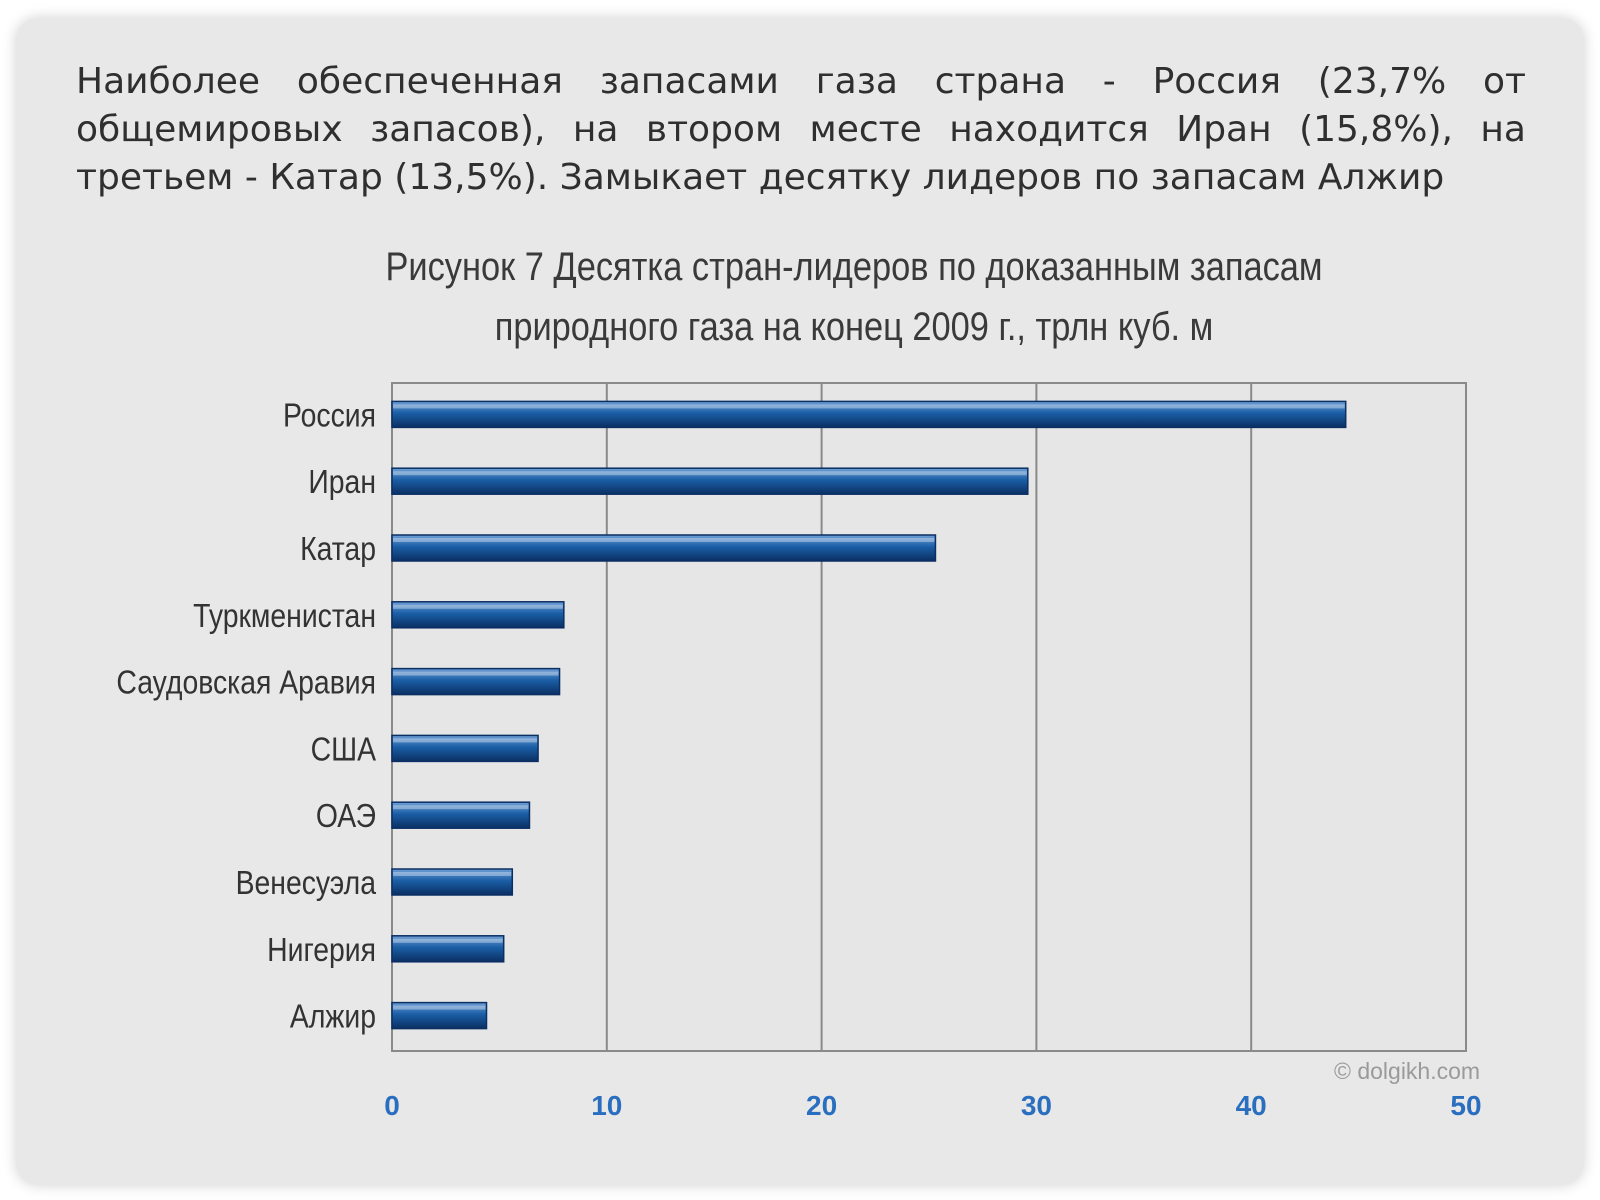 The image size is (1600, 1200). What do you see at coordinates (1251, 1105) in the screenshot?
I see `x-tick-label: 40` at bounding box center [1251, 1105].